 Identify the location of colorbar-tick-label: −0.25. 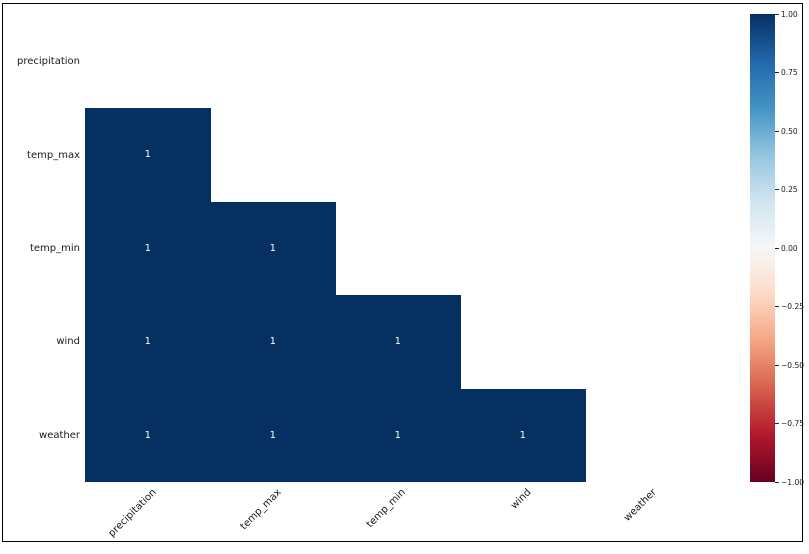
(792, 306).